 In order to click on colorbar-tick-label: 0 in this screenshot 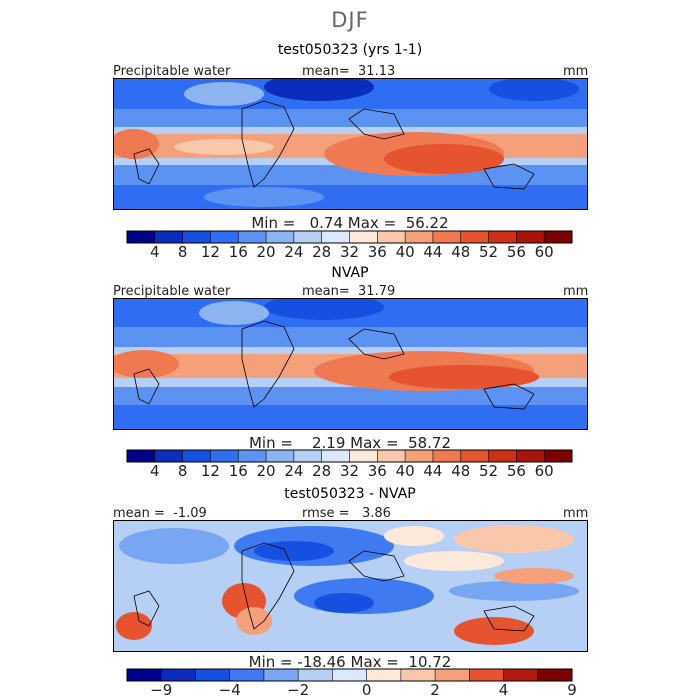, I will do `click(366, 690)`.